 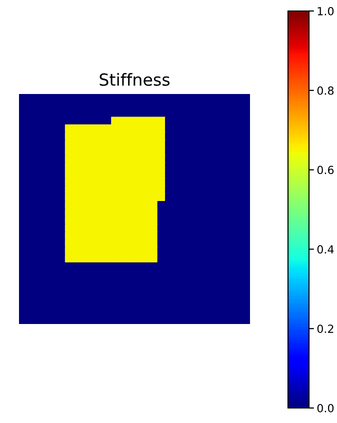 What do you see at coordinates (326, 11) in the screenshot?
I see `color-bar-label: 1.0` at bounding box center [326, 11].